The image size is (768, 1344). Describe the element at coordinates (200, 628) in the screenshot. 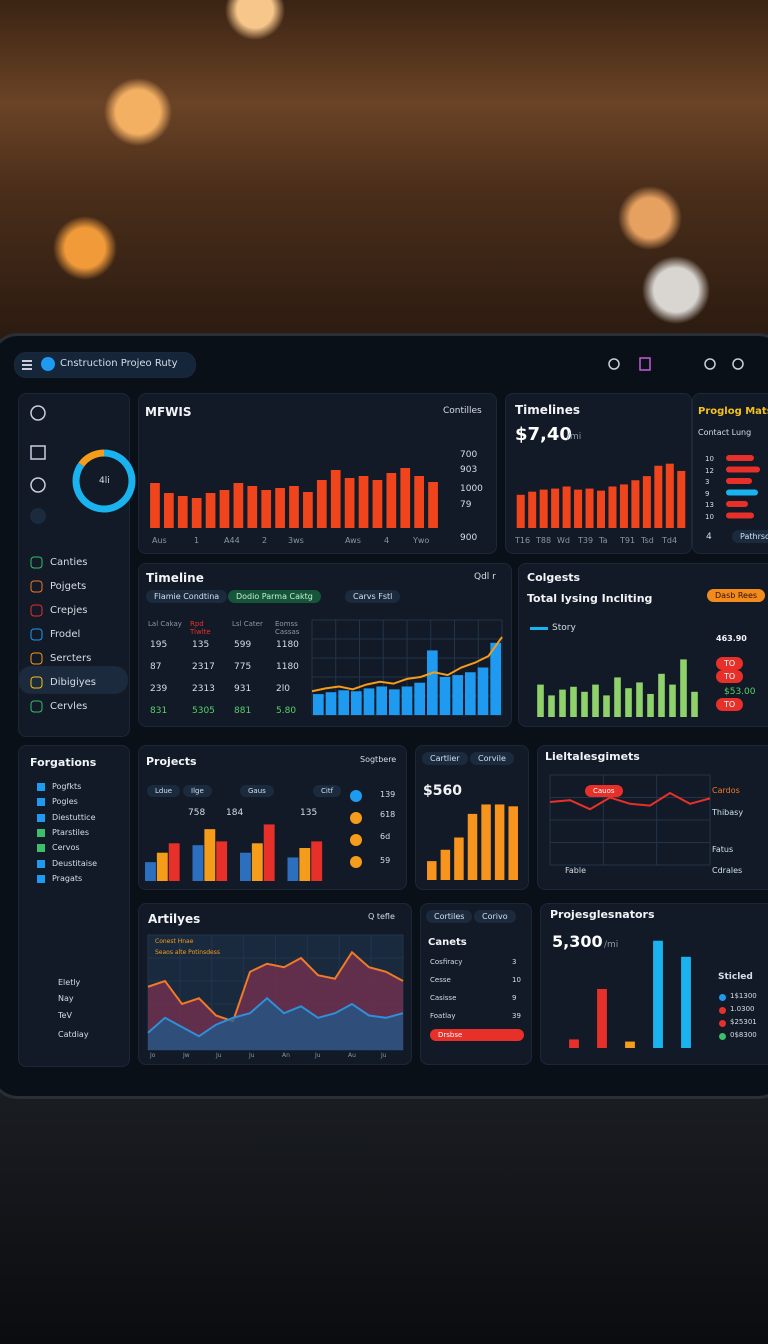

I see `table-header: Rpd Tiwlte` at that location.